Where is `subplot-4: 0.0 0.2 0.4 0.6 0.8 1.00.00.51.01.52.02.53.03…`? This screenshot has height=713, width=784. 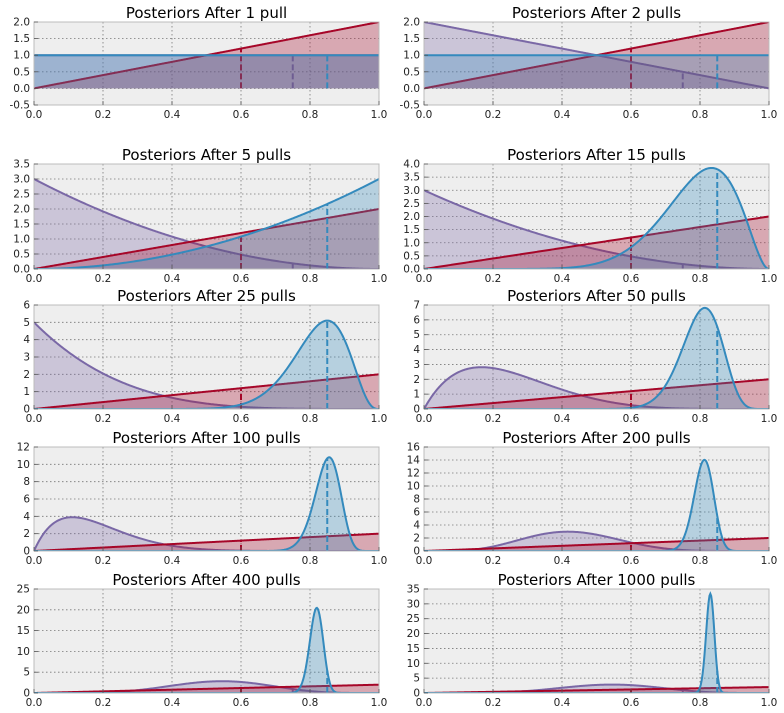
subplot-4: 0.0 0.2 0.4 0.6 0.8 1.00.00.51.01.52.02.53.03… is located at coordinates (590, 215).